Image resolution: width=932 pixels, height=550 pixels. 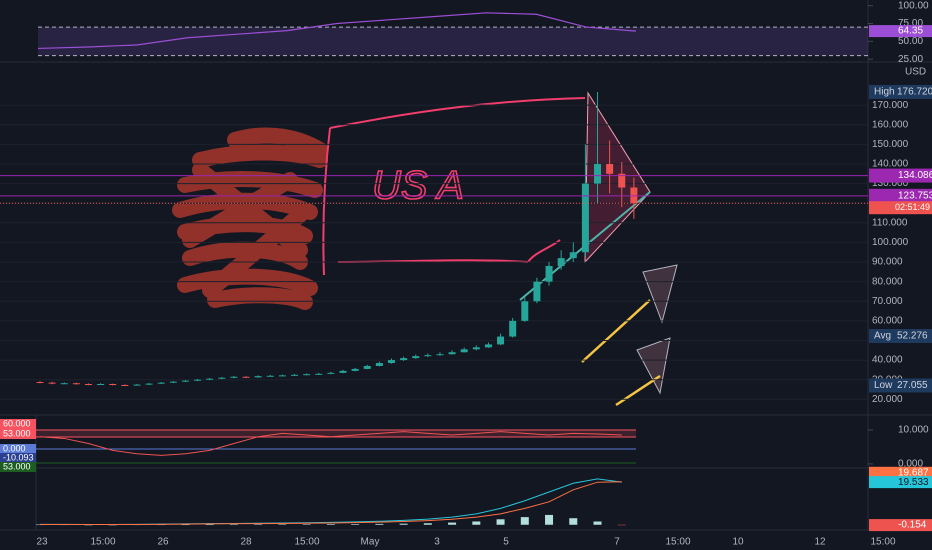 I want to click on y-tick-label: 130.000, so click(x=890, y=183).